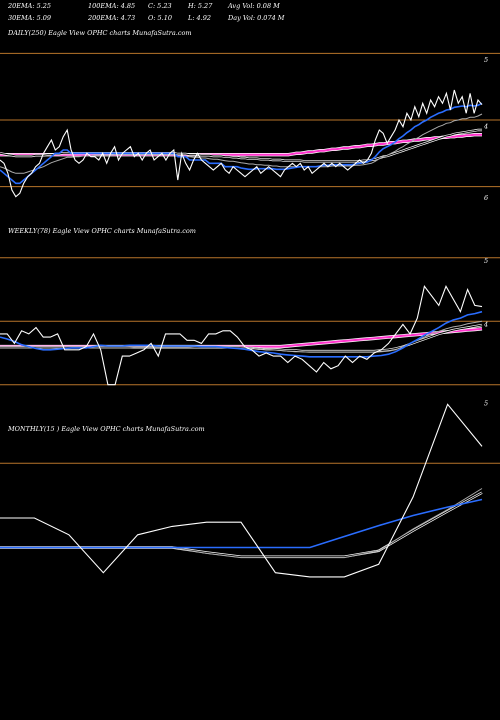 The width and height of the screenshot is (500, 720). I want to click on weekly-y-tick-label: 5, so click(486, 261).